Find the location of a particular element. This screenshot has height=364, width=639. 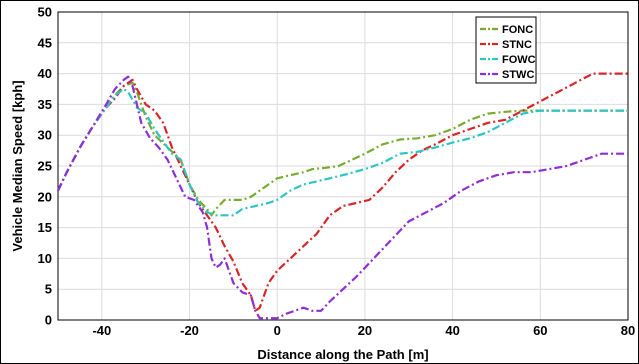

y-tick-label: 20 is located at coordinates (45, 196).